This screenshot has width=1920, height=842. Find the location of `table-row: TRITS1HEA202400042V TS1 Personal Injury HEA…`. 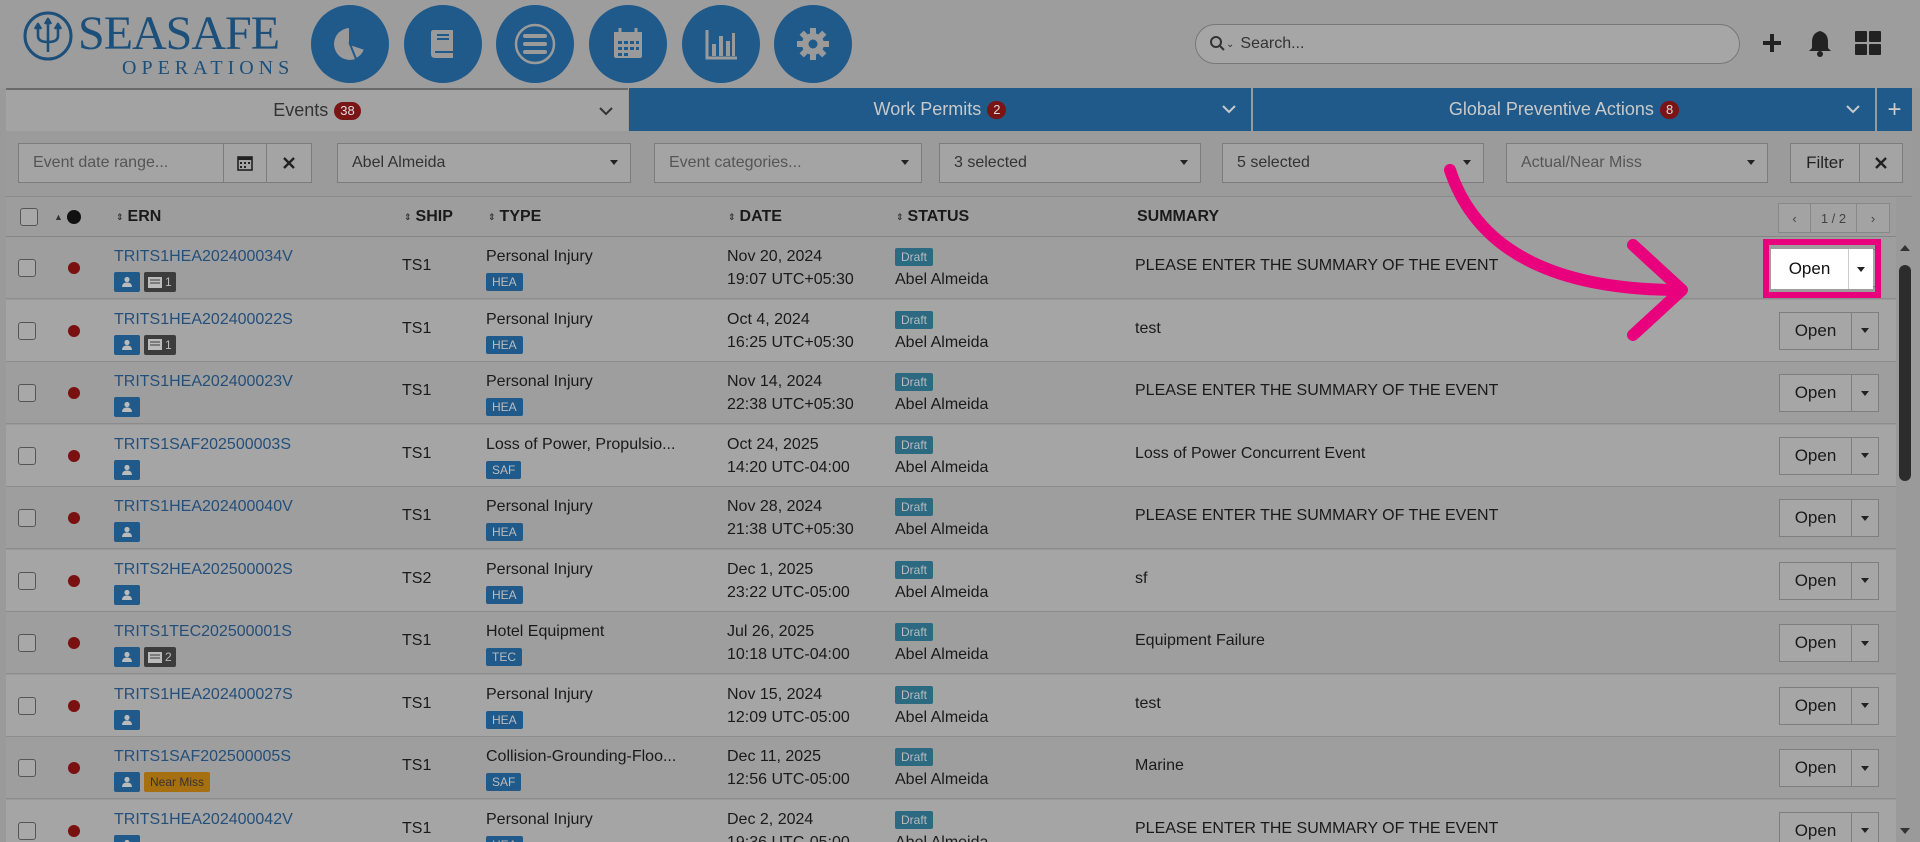

table-row: TRITS1HEA202400042V TS1 Personal Injury HEA… is located at coordinates (951, 820).